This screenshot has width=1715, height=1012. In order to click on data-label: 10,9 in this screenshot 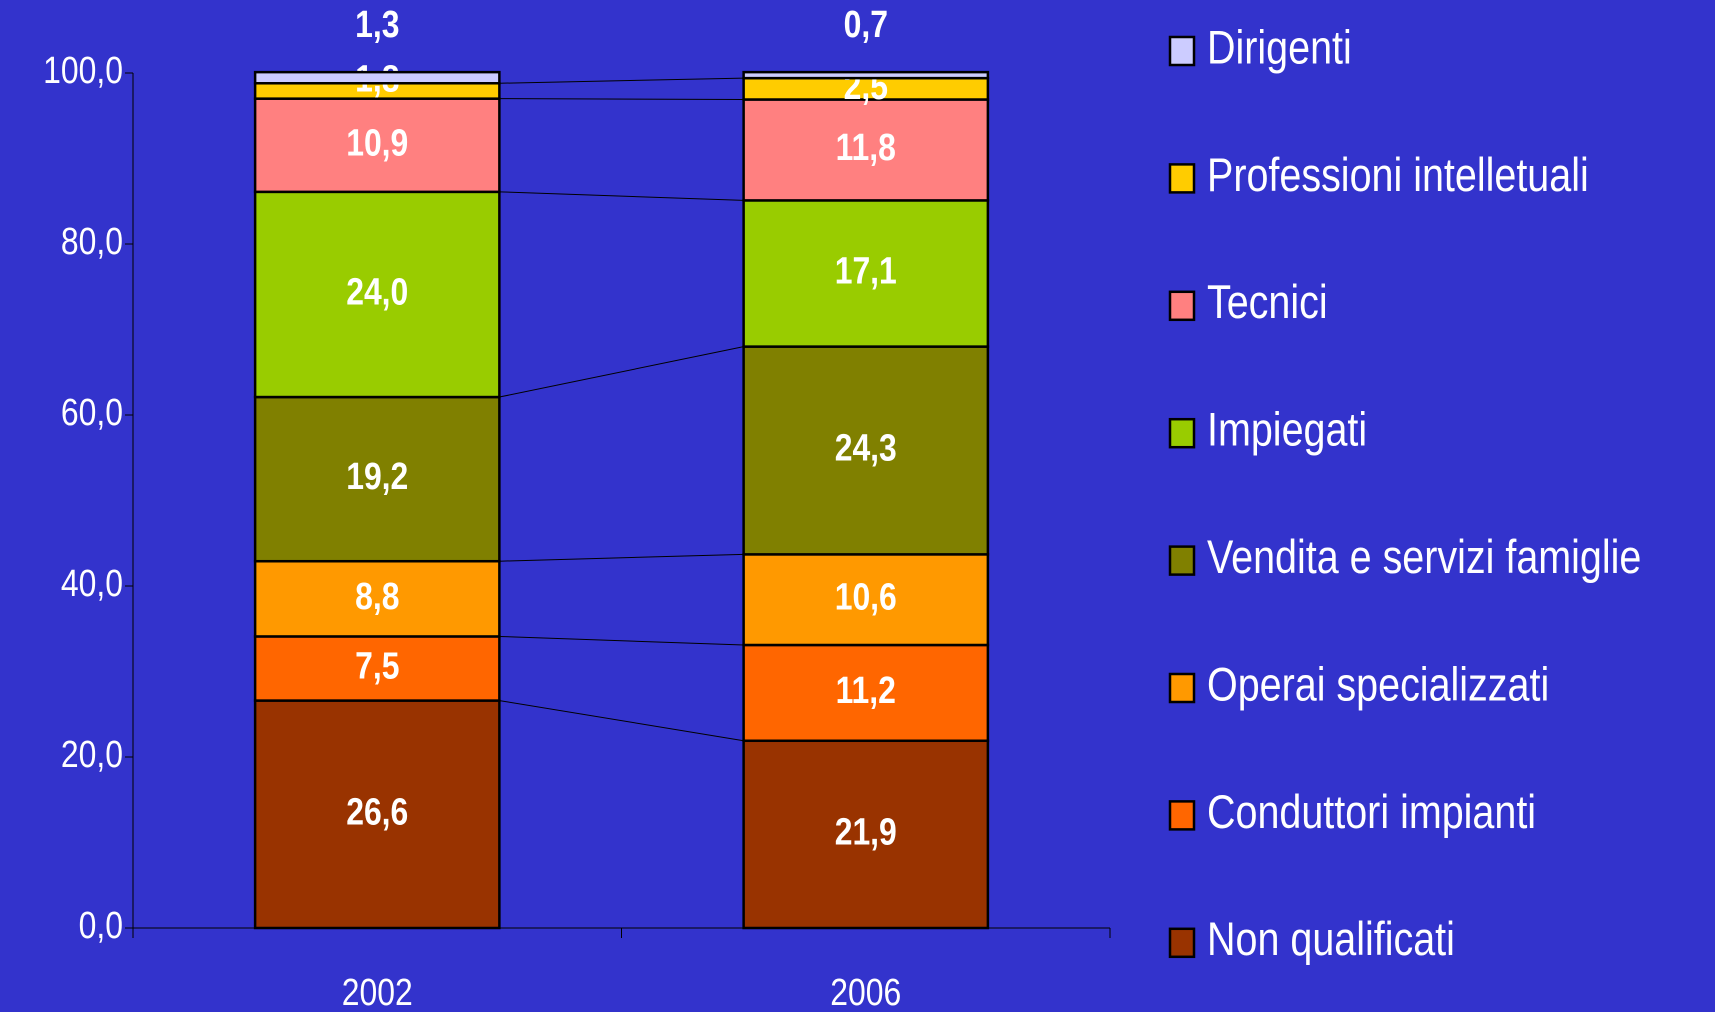, I will do `click(377, 143)`.